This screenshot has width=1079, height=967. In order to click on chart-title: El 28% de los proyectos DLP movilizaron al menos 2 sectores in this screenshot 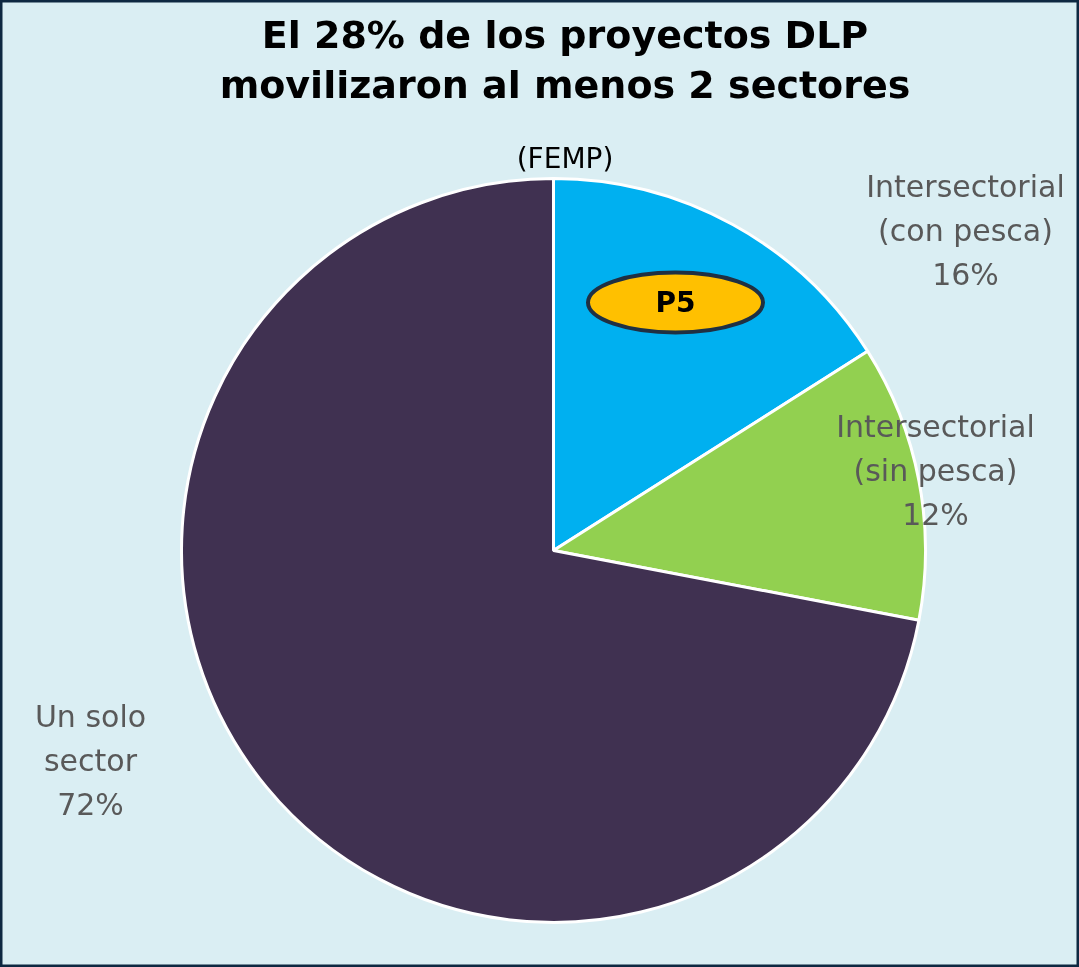, I will do `click(565, 60)`.